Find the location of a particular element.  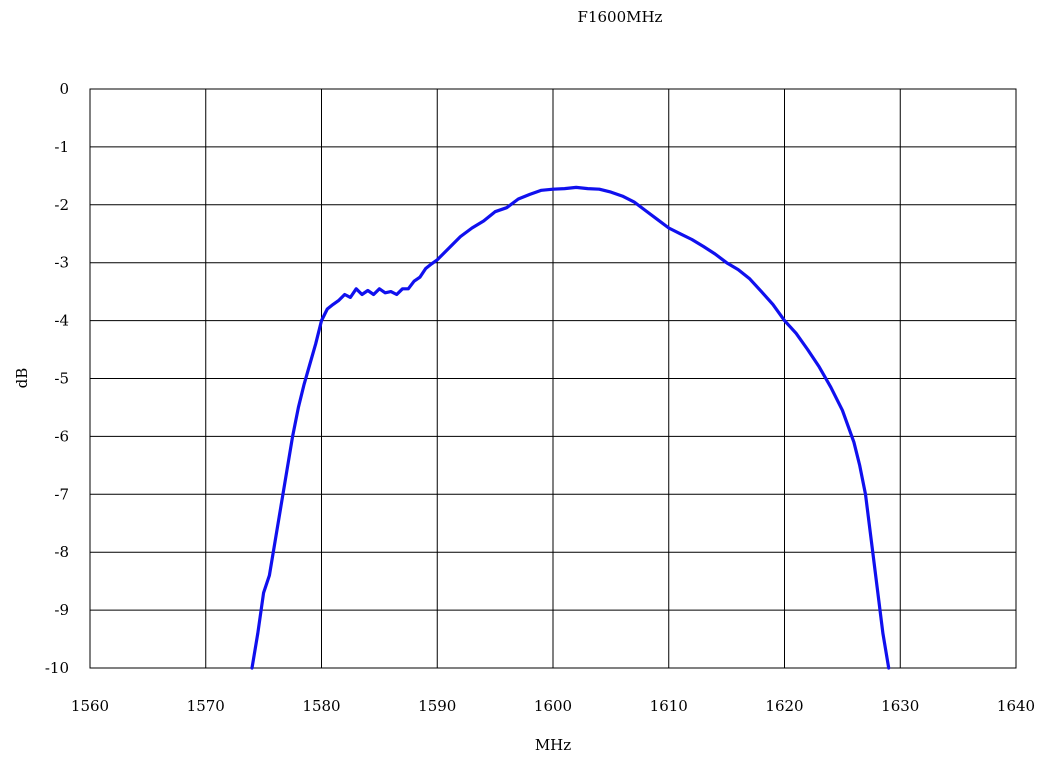

x-axis-label: MHz is located at coordinates (553, 745).